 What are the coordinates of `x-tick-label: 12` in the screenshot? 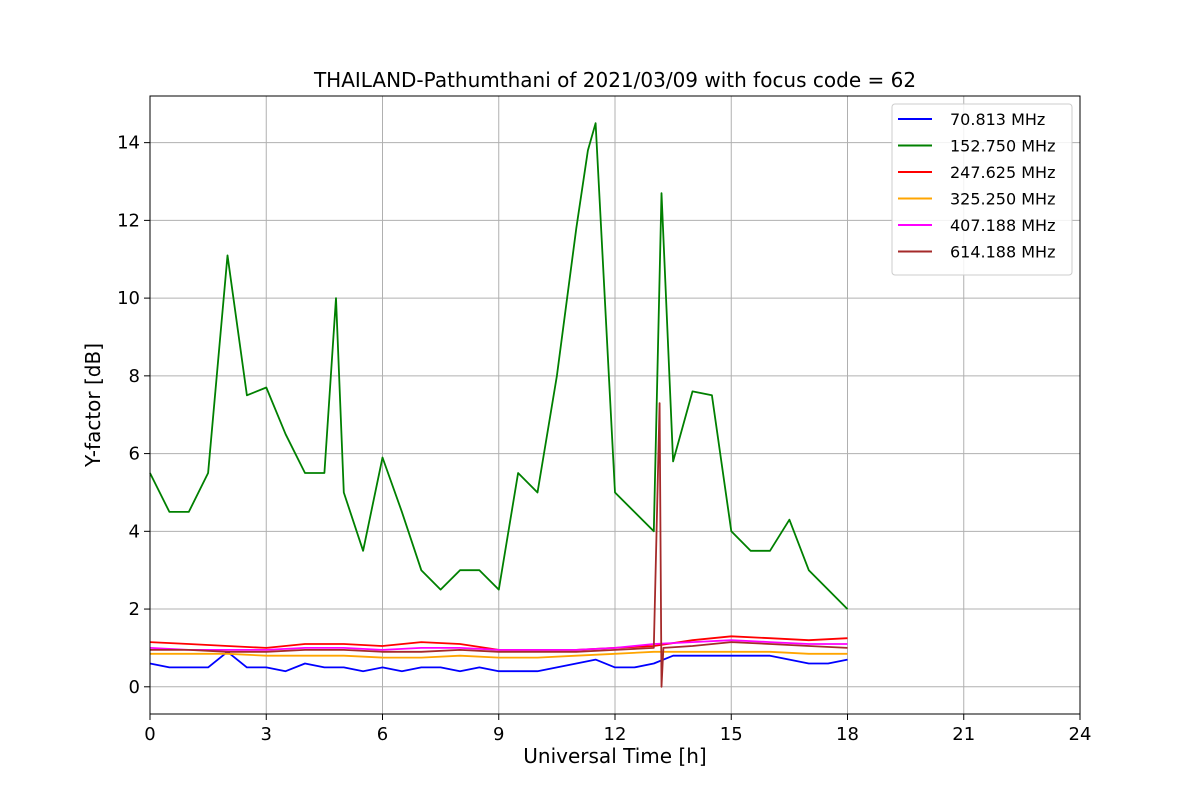 It's located at (615, 734).